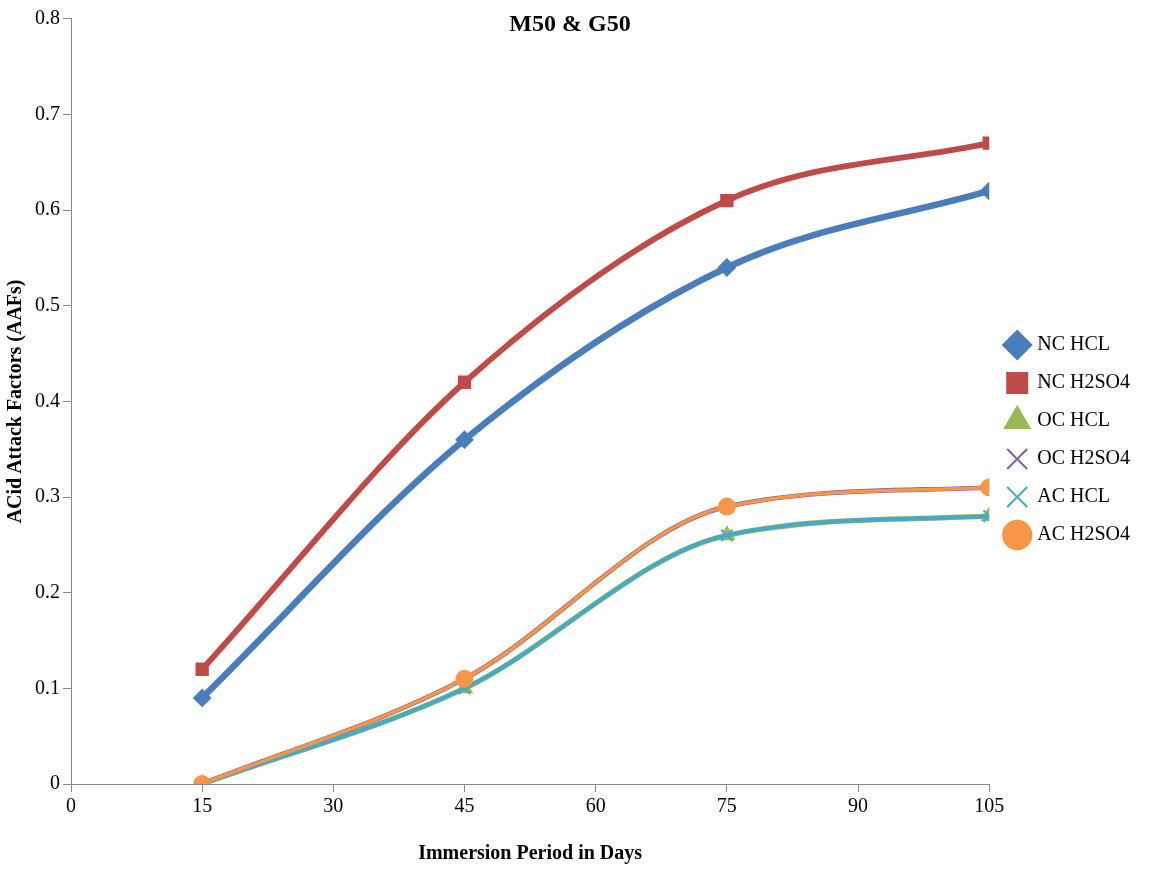 This screenshot has width=1167, height=889. I want to click on legend-label: AC HCL, so click(1073, 495).